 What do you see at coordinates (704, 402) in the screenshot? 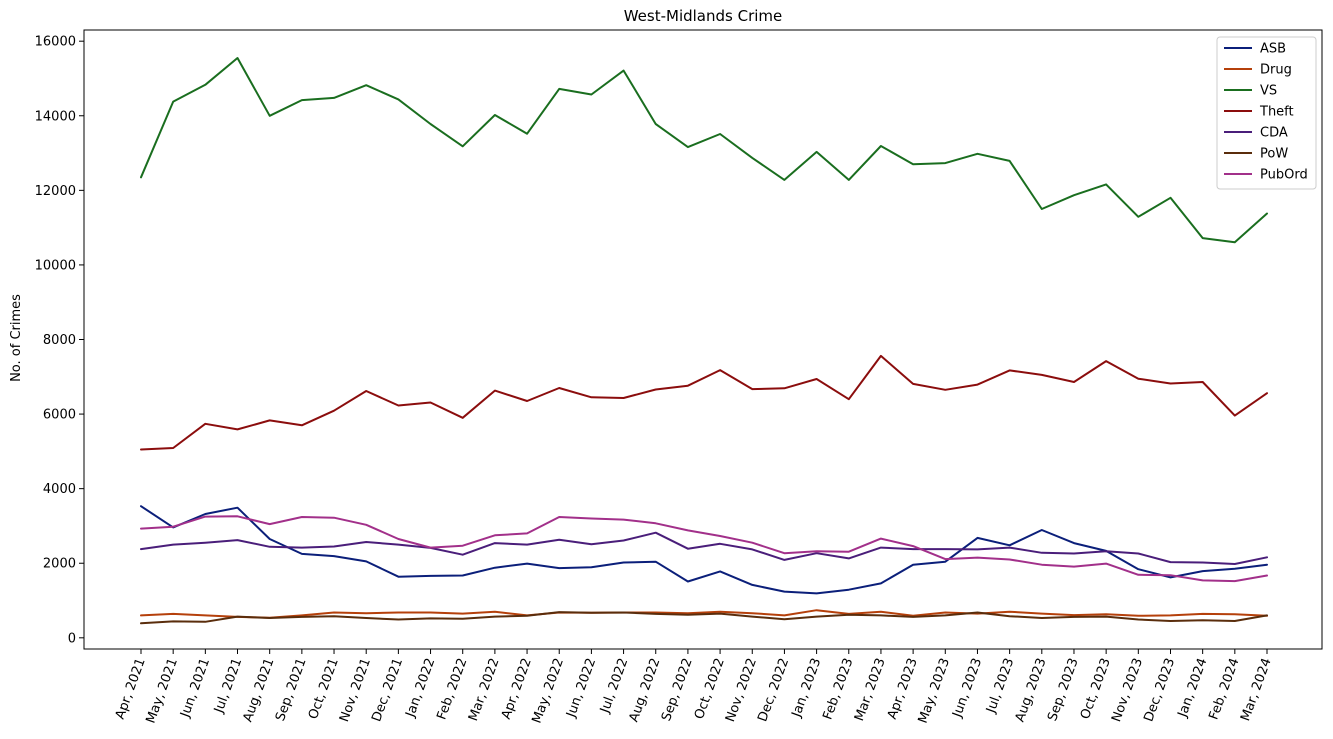
I see `series-line-theft` at bounding box center [704, 402].